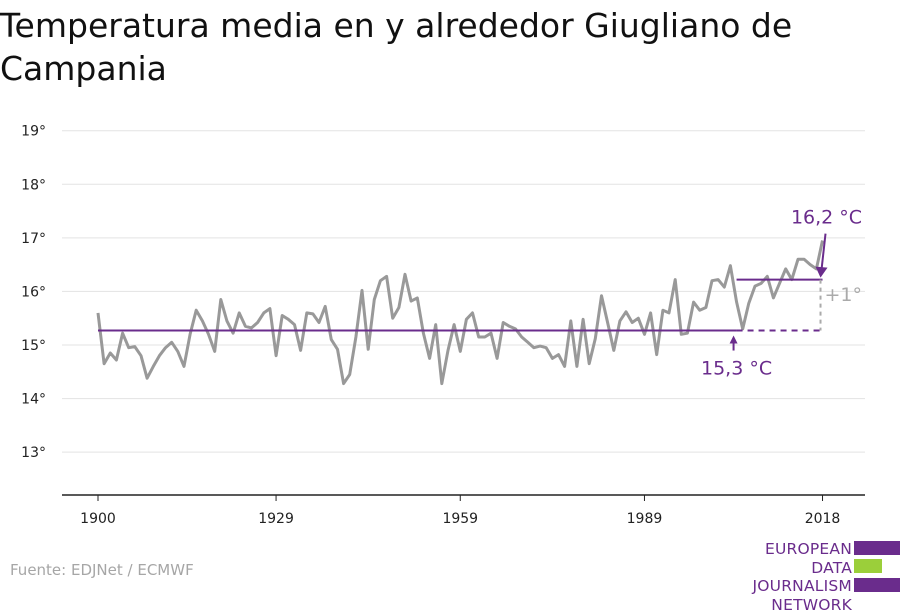 The image size is (900, 614). Describe the element at coordinates (98, 519) in the screenshot. I see `x-tick-label: 1900` at that location.